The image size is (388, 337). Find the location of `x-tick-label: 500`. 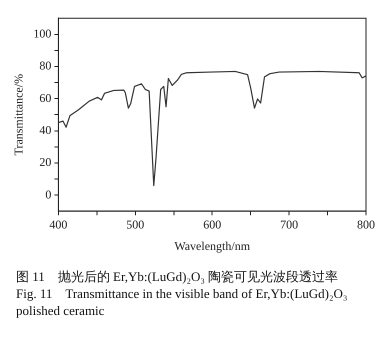

x-tick-label: 500 is located at coordinates (135, 225).